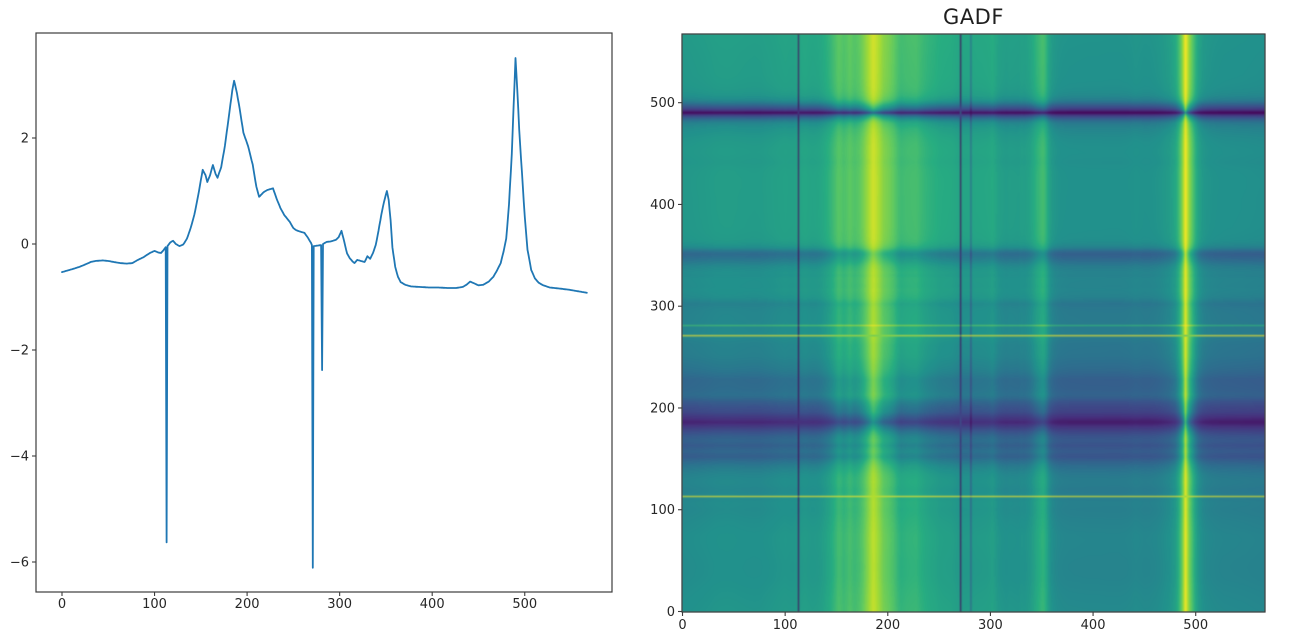 This screenshot has height=643, width=1291. Describe the element at coordinates (662, 103) in the screenshot. I see `y-tick-label: 500` at that location.